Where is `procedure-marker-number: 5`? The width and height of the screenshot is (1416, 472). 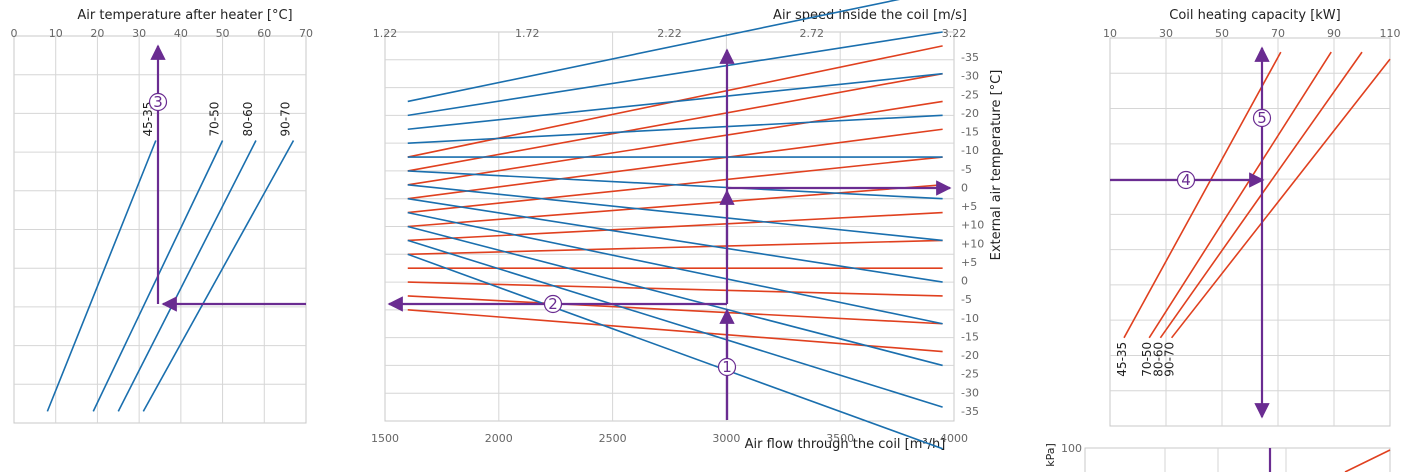 procedure-marker-number: 5 is located at coordinates (1262, 118).